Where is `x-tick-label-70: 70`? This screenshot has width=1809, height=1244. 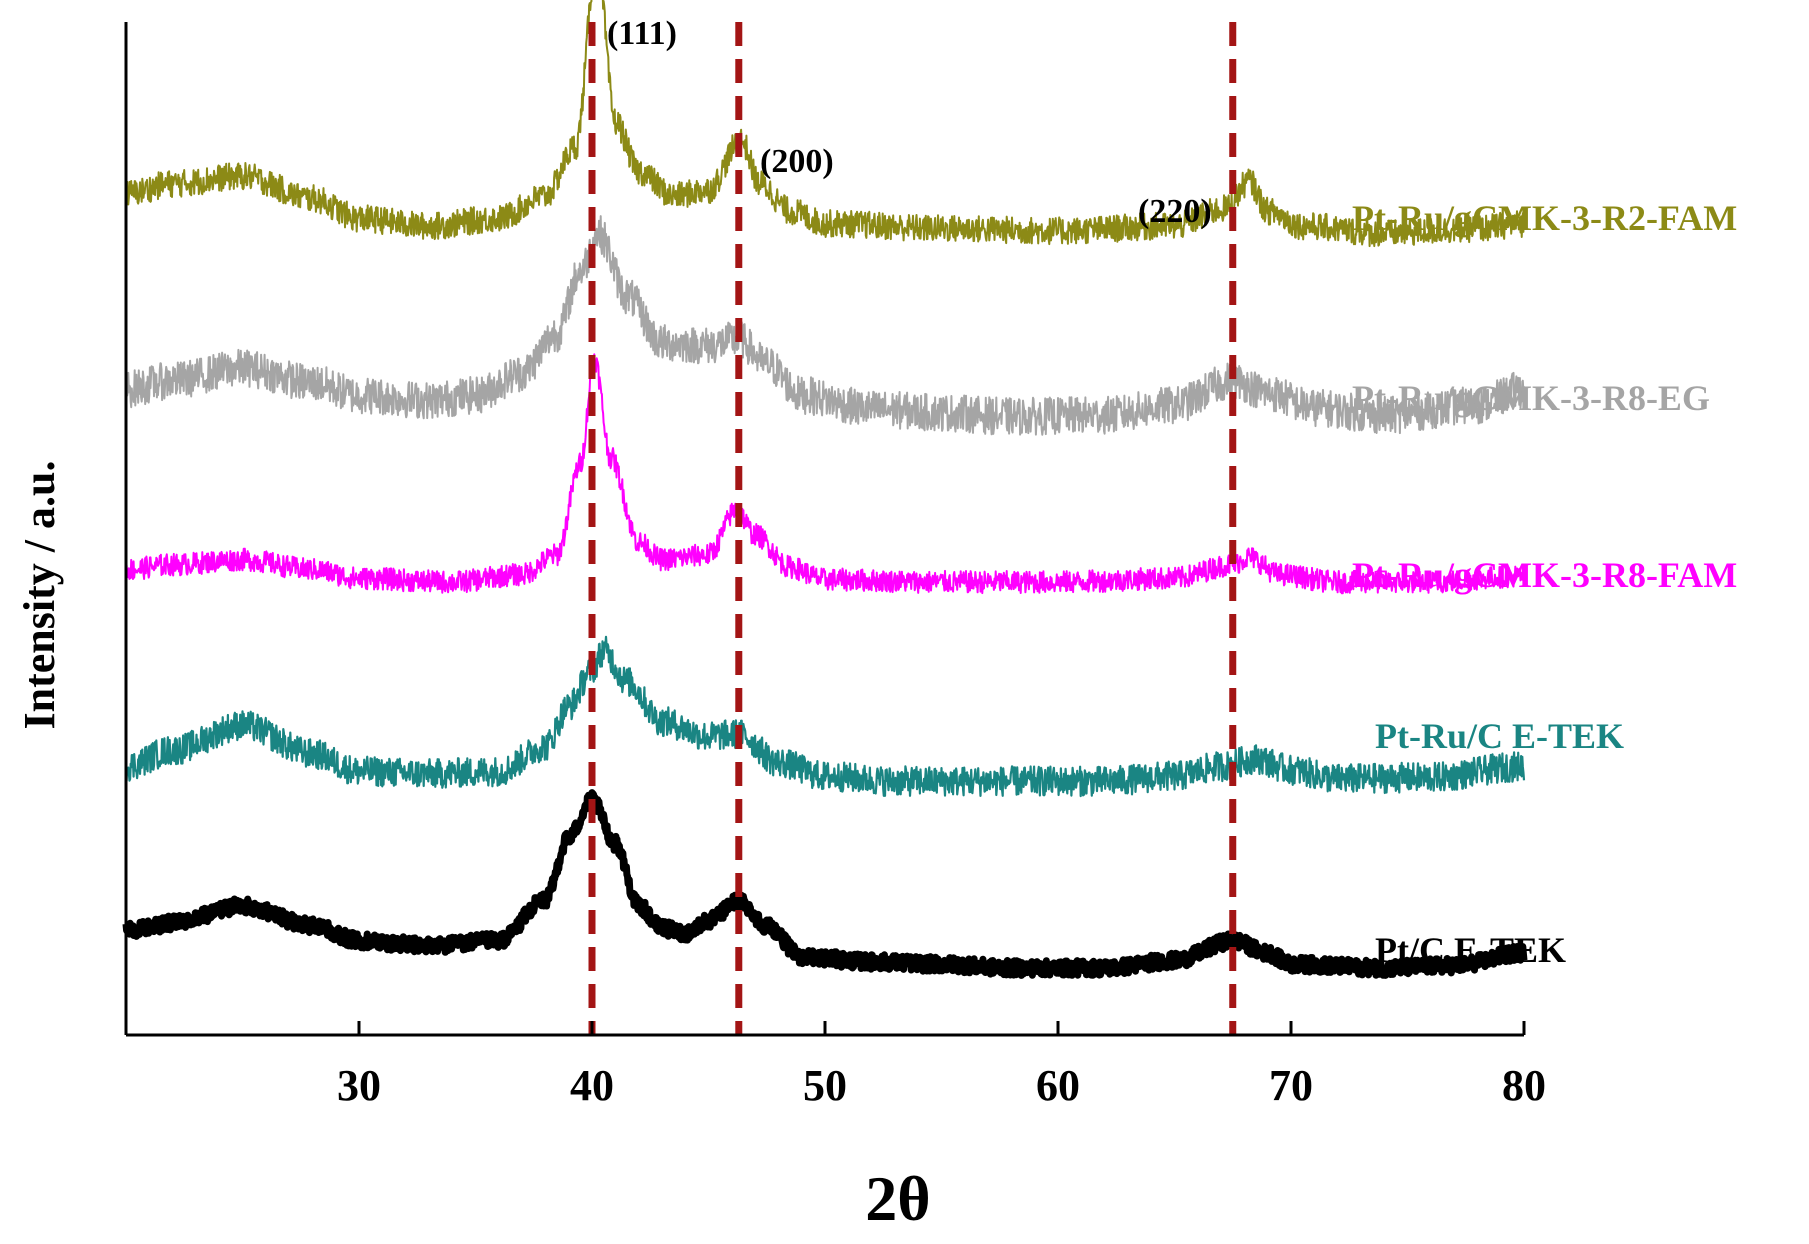 x-tick-label-70: 70 is located at coordinates (1291, 1085).